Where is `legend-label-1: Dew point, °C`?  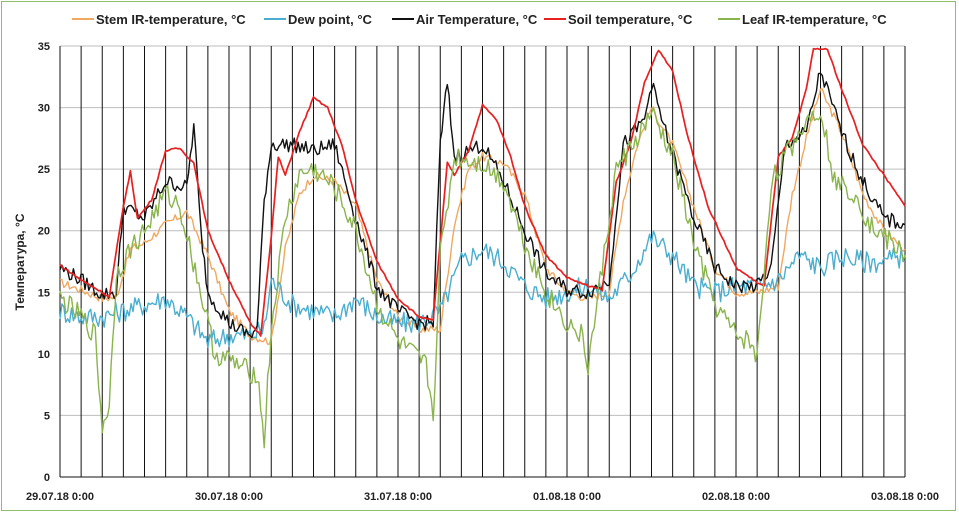
legend-label-1: Dew point, °C is located at coordinates (330, 19).